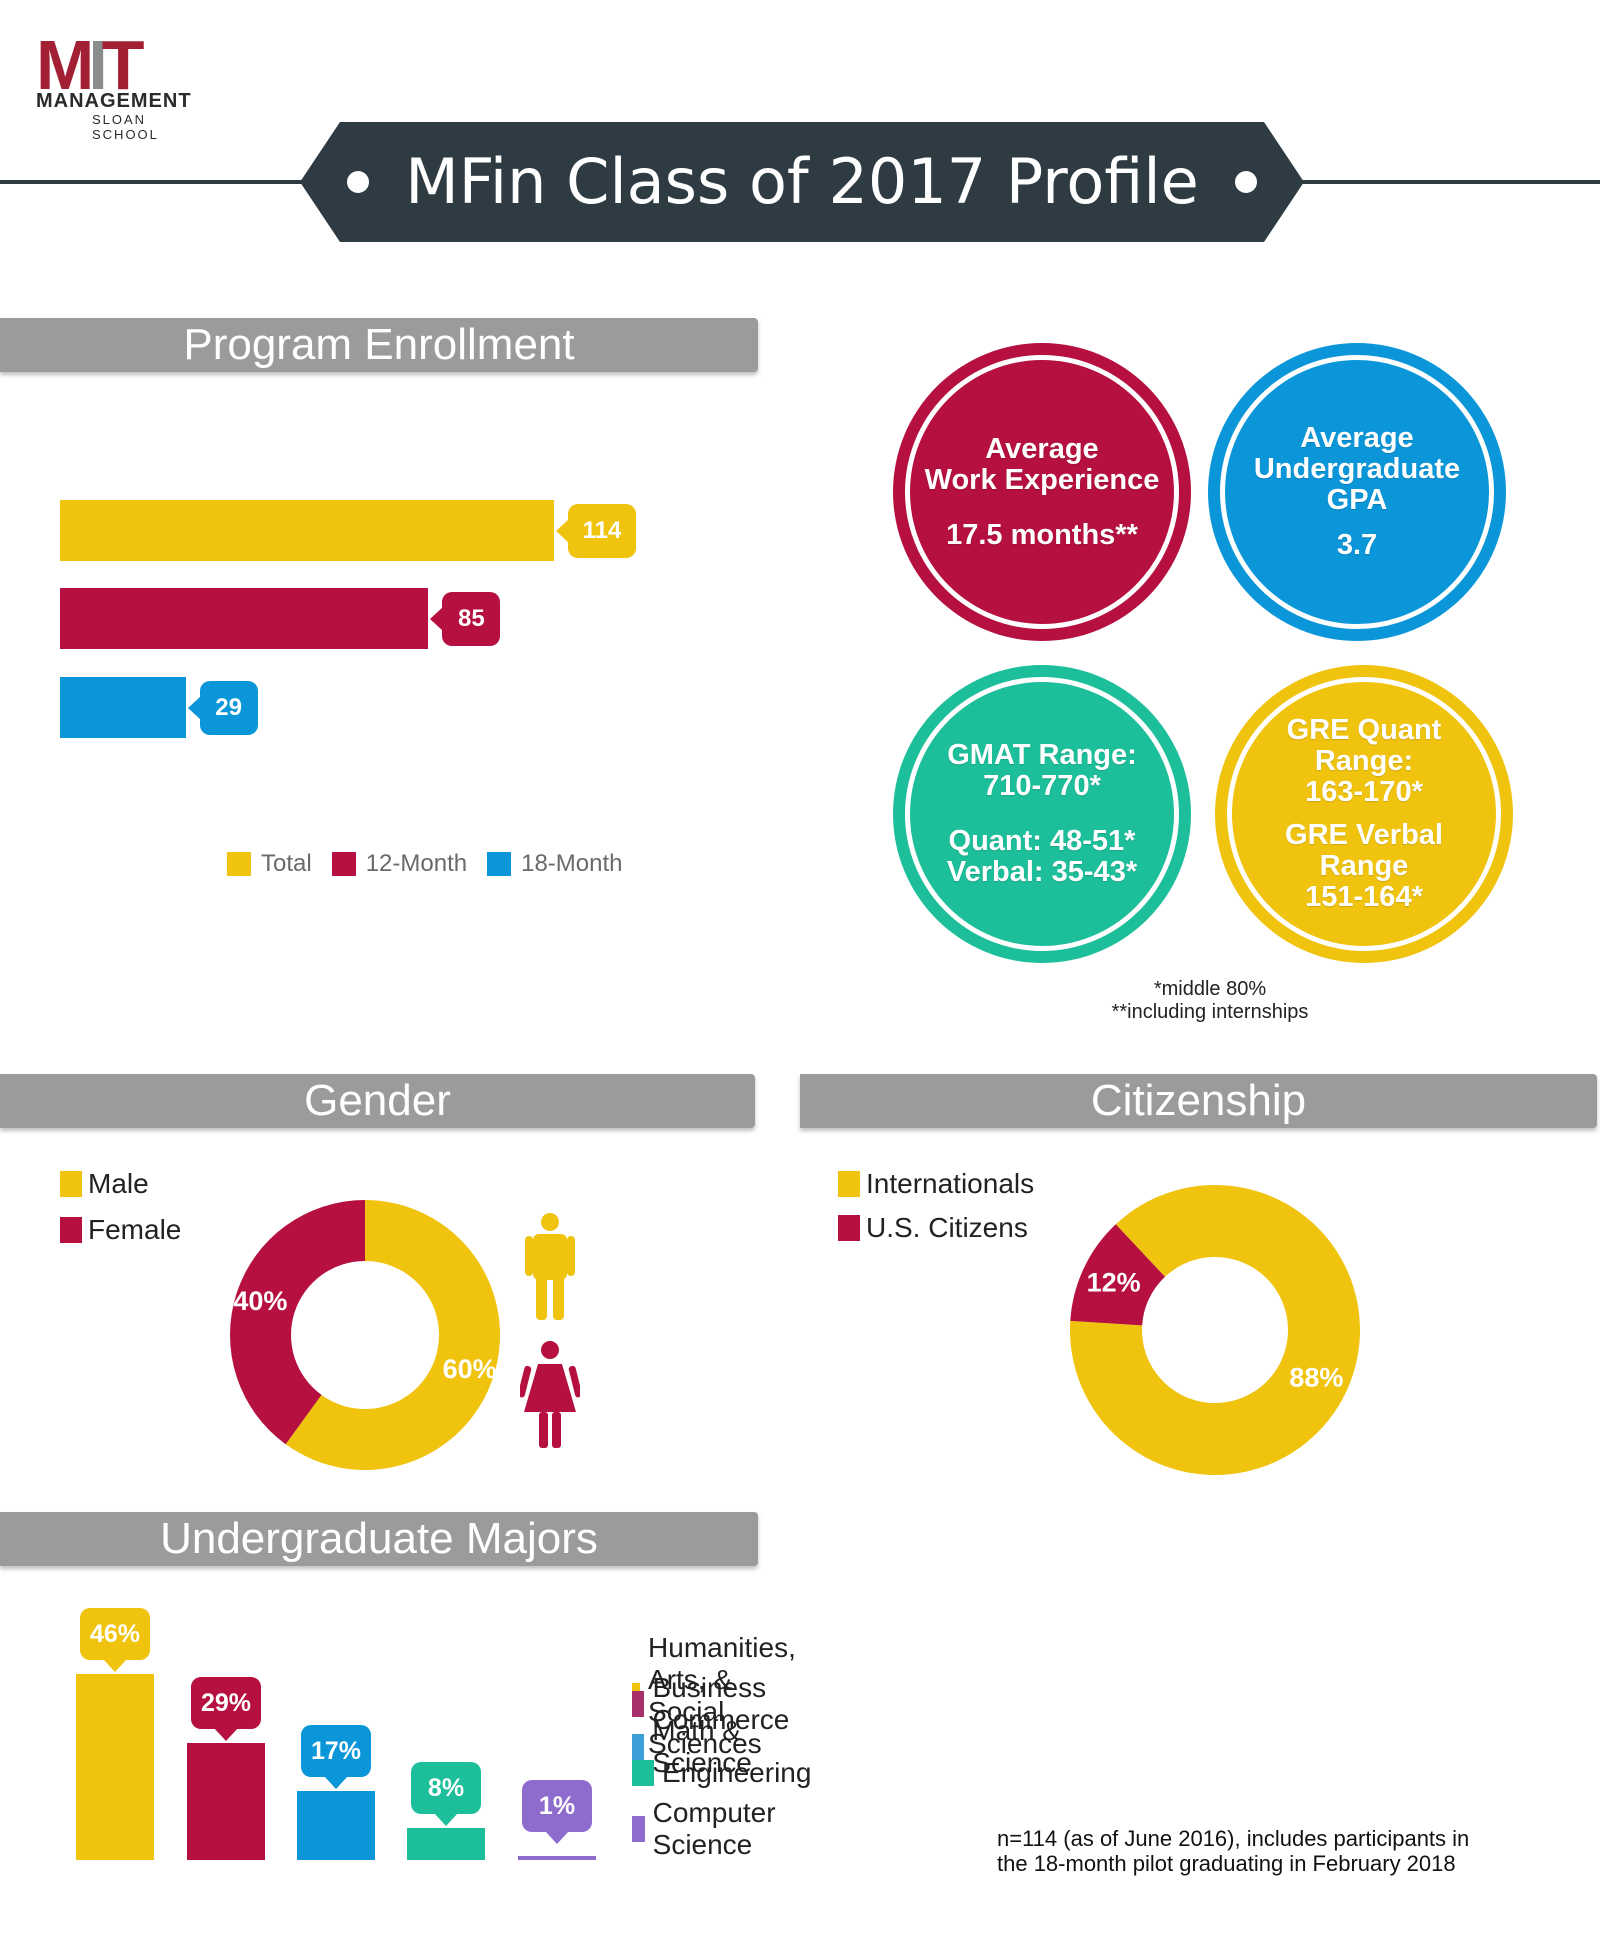 Image resolution: width=1600 pixels, height=1942 pixels. What do you see at coordinates (1357, 545) in the screenshot?
I see `stat-gpa-value: 3.7` at bounding box center [1357, 545].